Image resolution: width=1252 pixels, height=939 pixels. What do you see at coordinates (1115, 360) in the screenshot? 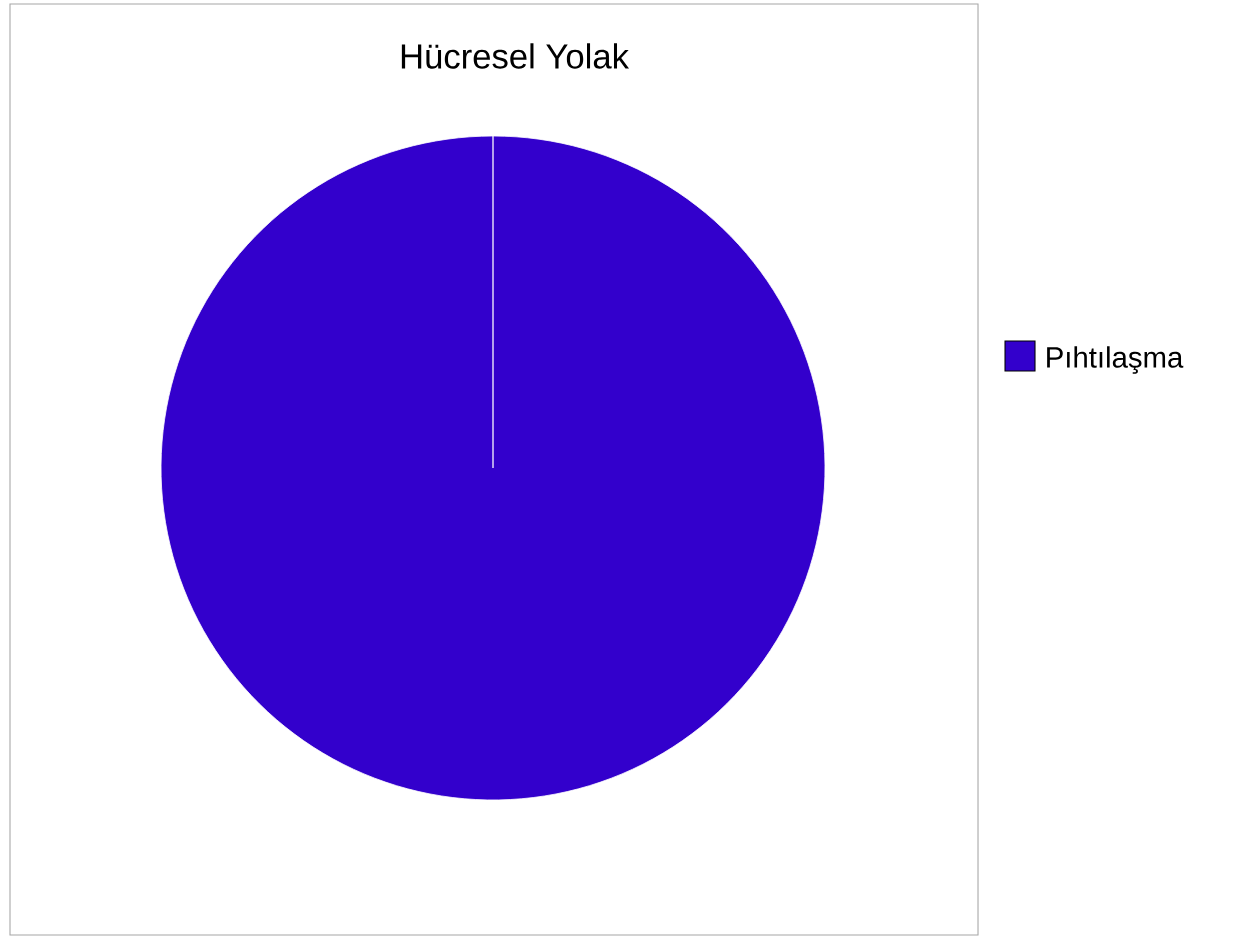
I see `legend-label: Pıhtılaşma` at bounding box center [1115, 360].